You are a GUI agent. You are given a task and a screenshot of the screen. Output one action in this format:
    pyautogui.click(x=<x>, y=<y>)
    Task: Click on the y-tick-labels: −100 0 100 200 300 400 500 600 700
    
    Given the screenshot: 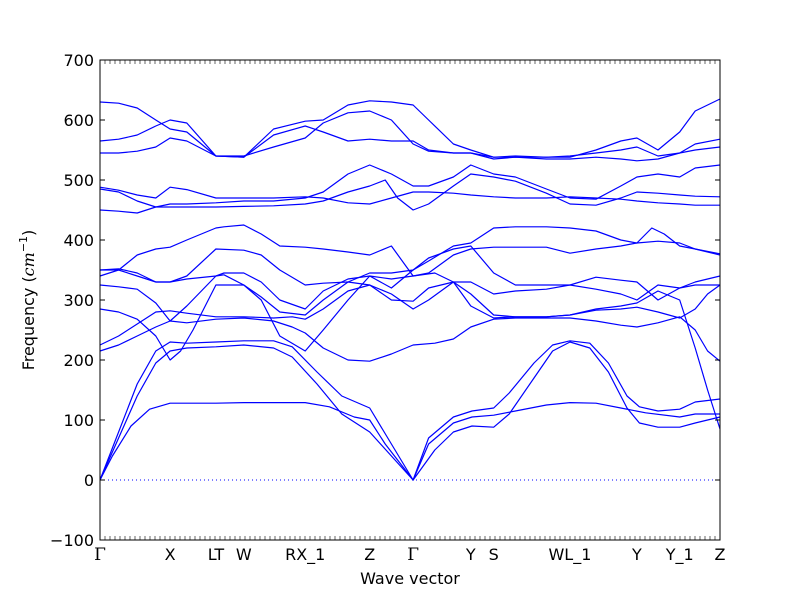 What is the action you would take?
    pyautogui.click(x=72, y=300)
    